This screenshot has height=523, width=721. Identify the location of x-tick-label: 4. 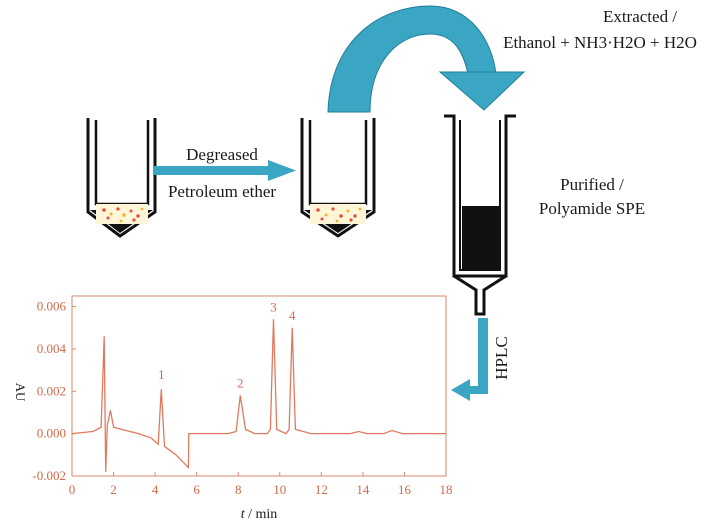
(155, 489).